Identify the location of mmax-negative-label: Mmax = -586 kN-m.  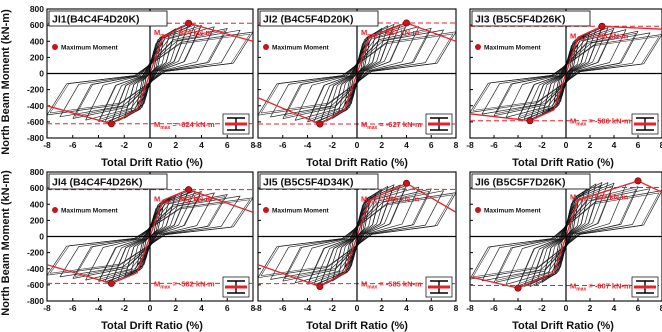
(600, 122).